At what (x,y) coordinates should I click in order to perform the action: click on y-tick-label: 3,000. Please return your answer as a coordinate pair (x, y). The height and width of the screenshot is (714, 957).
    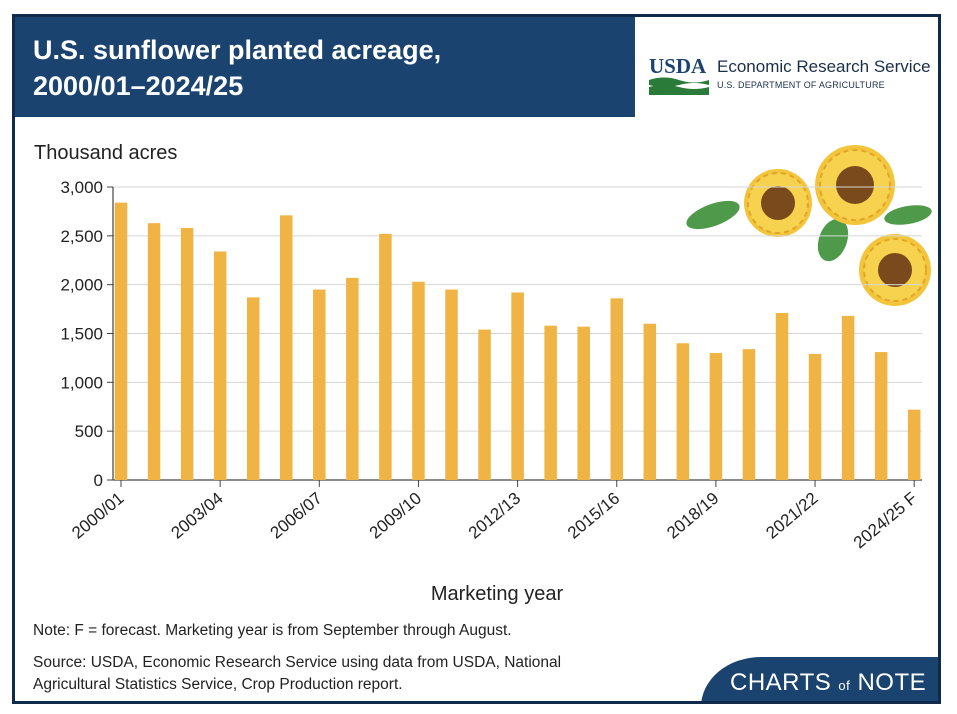
    Looking at the image, I should click on (81, 187).